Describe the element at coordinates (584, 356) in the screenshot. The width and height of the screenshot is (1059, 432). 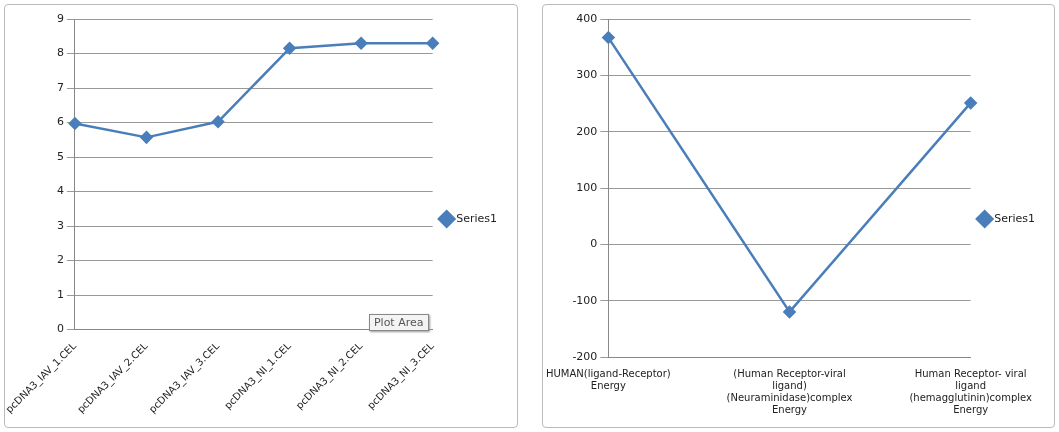
I see `y-tick-label: -200` at that location.